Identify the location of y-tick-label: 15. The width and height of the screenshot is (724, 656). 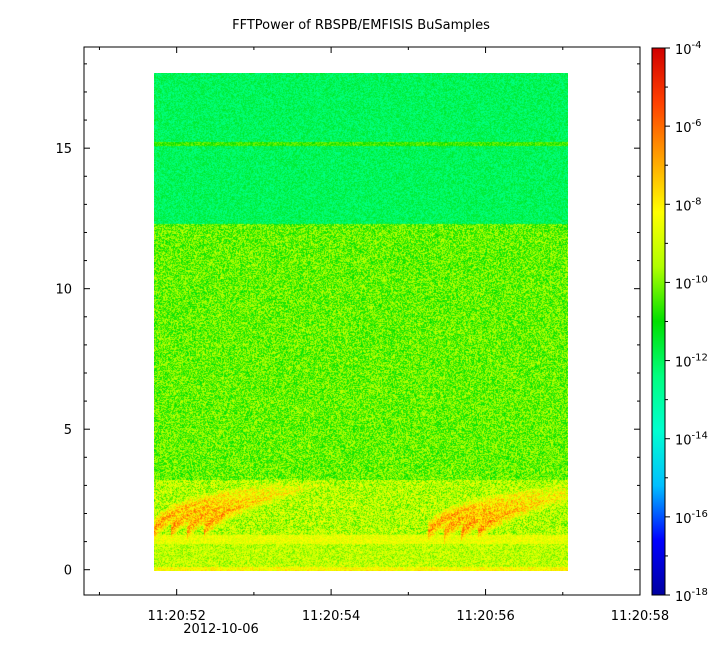
(63, 149).